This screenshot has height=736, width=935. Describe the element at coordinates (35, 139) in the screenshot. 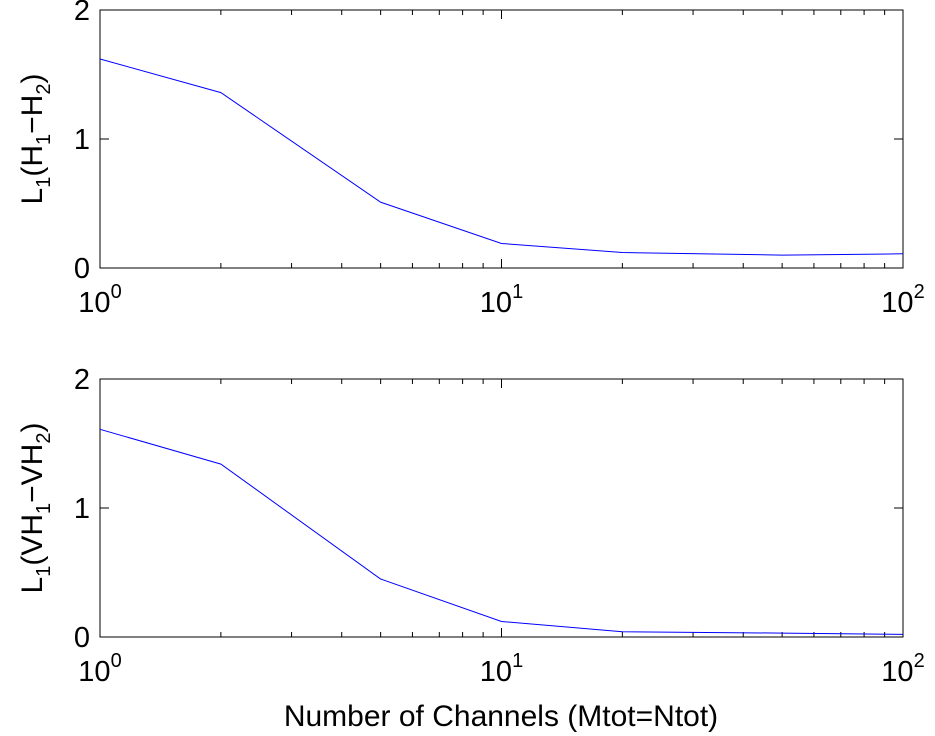

I see `y-axis-label: L1(H1−H2)` at that location.